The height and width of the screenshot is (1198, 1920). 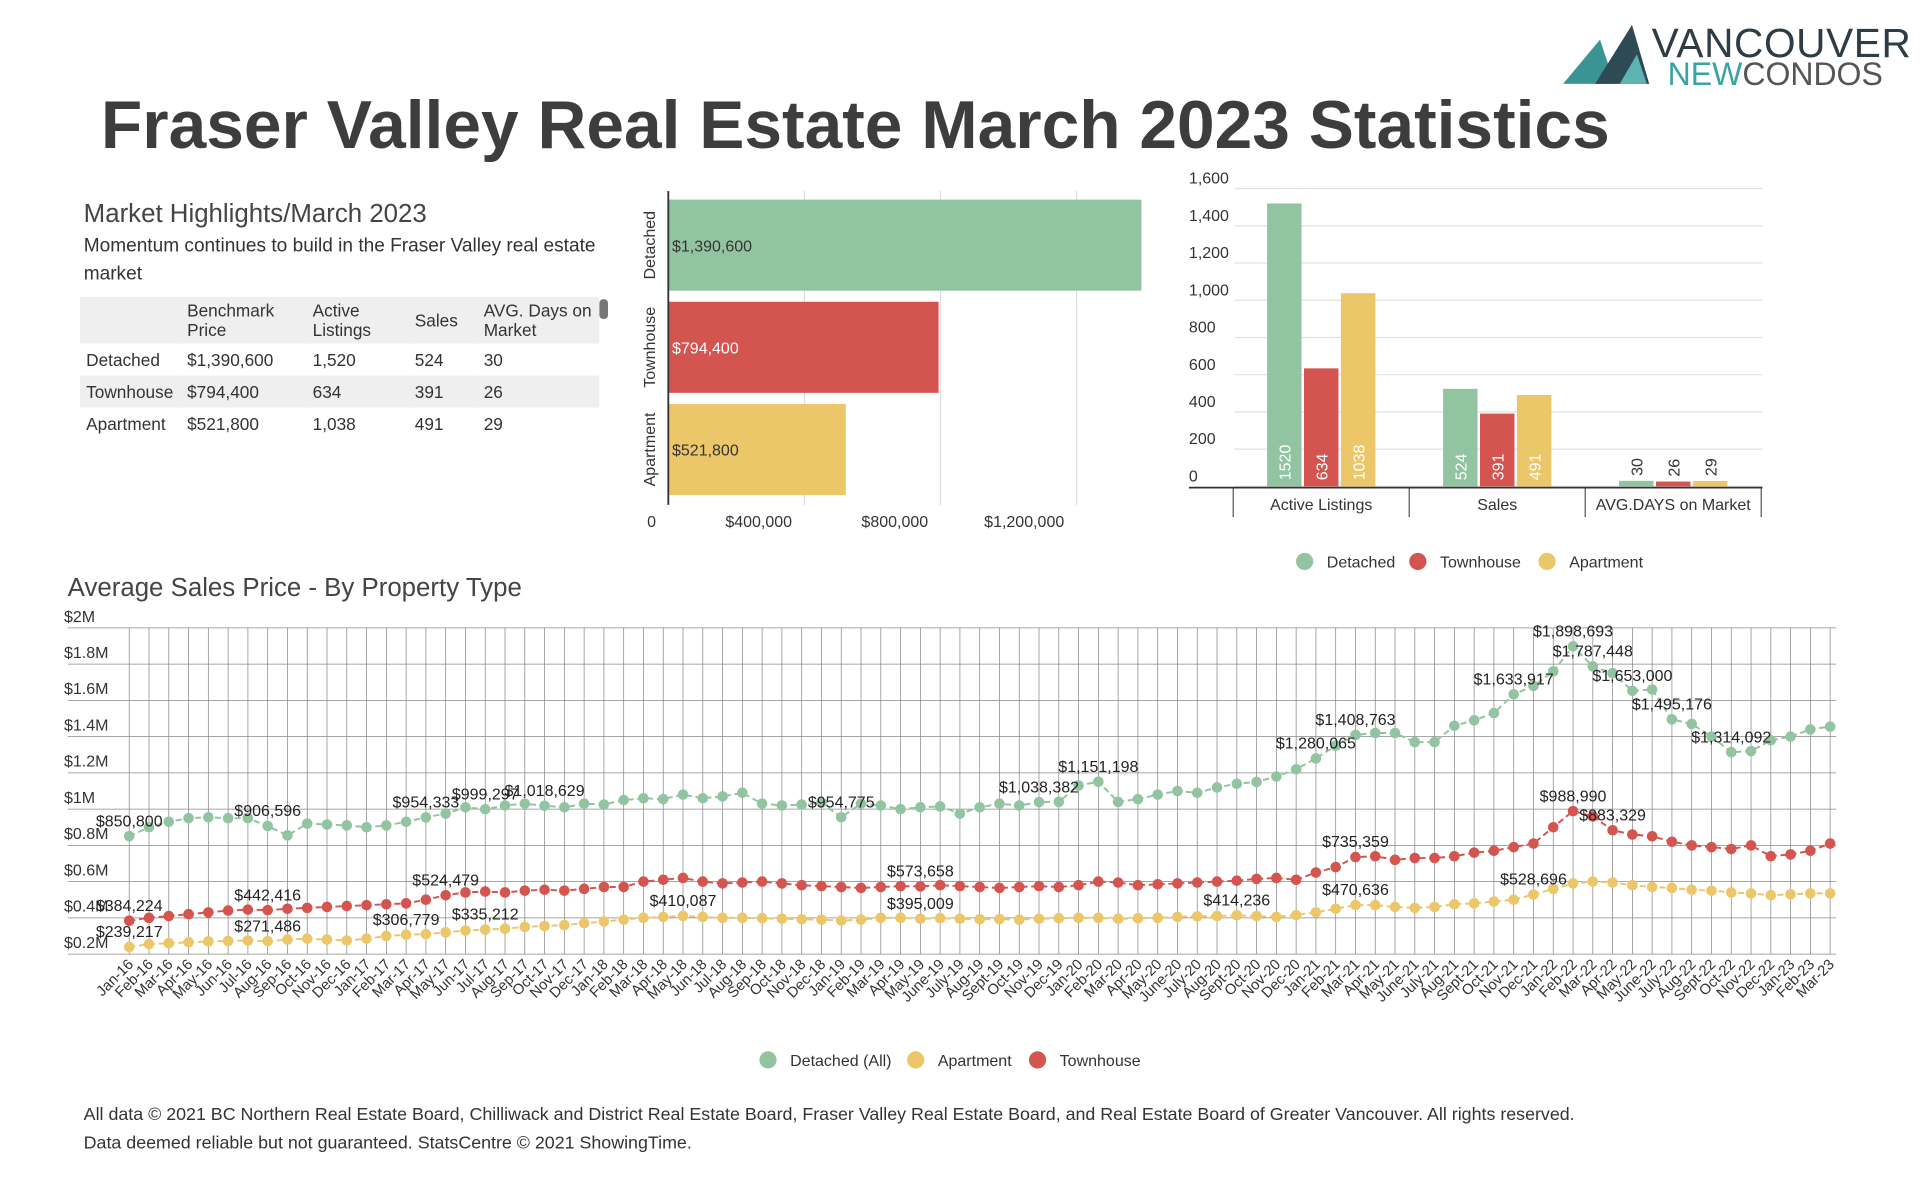 I want to click on value-label: $524,479, so click(x=445, y=880).